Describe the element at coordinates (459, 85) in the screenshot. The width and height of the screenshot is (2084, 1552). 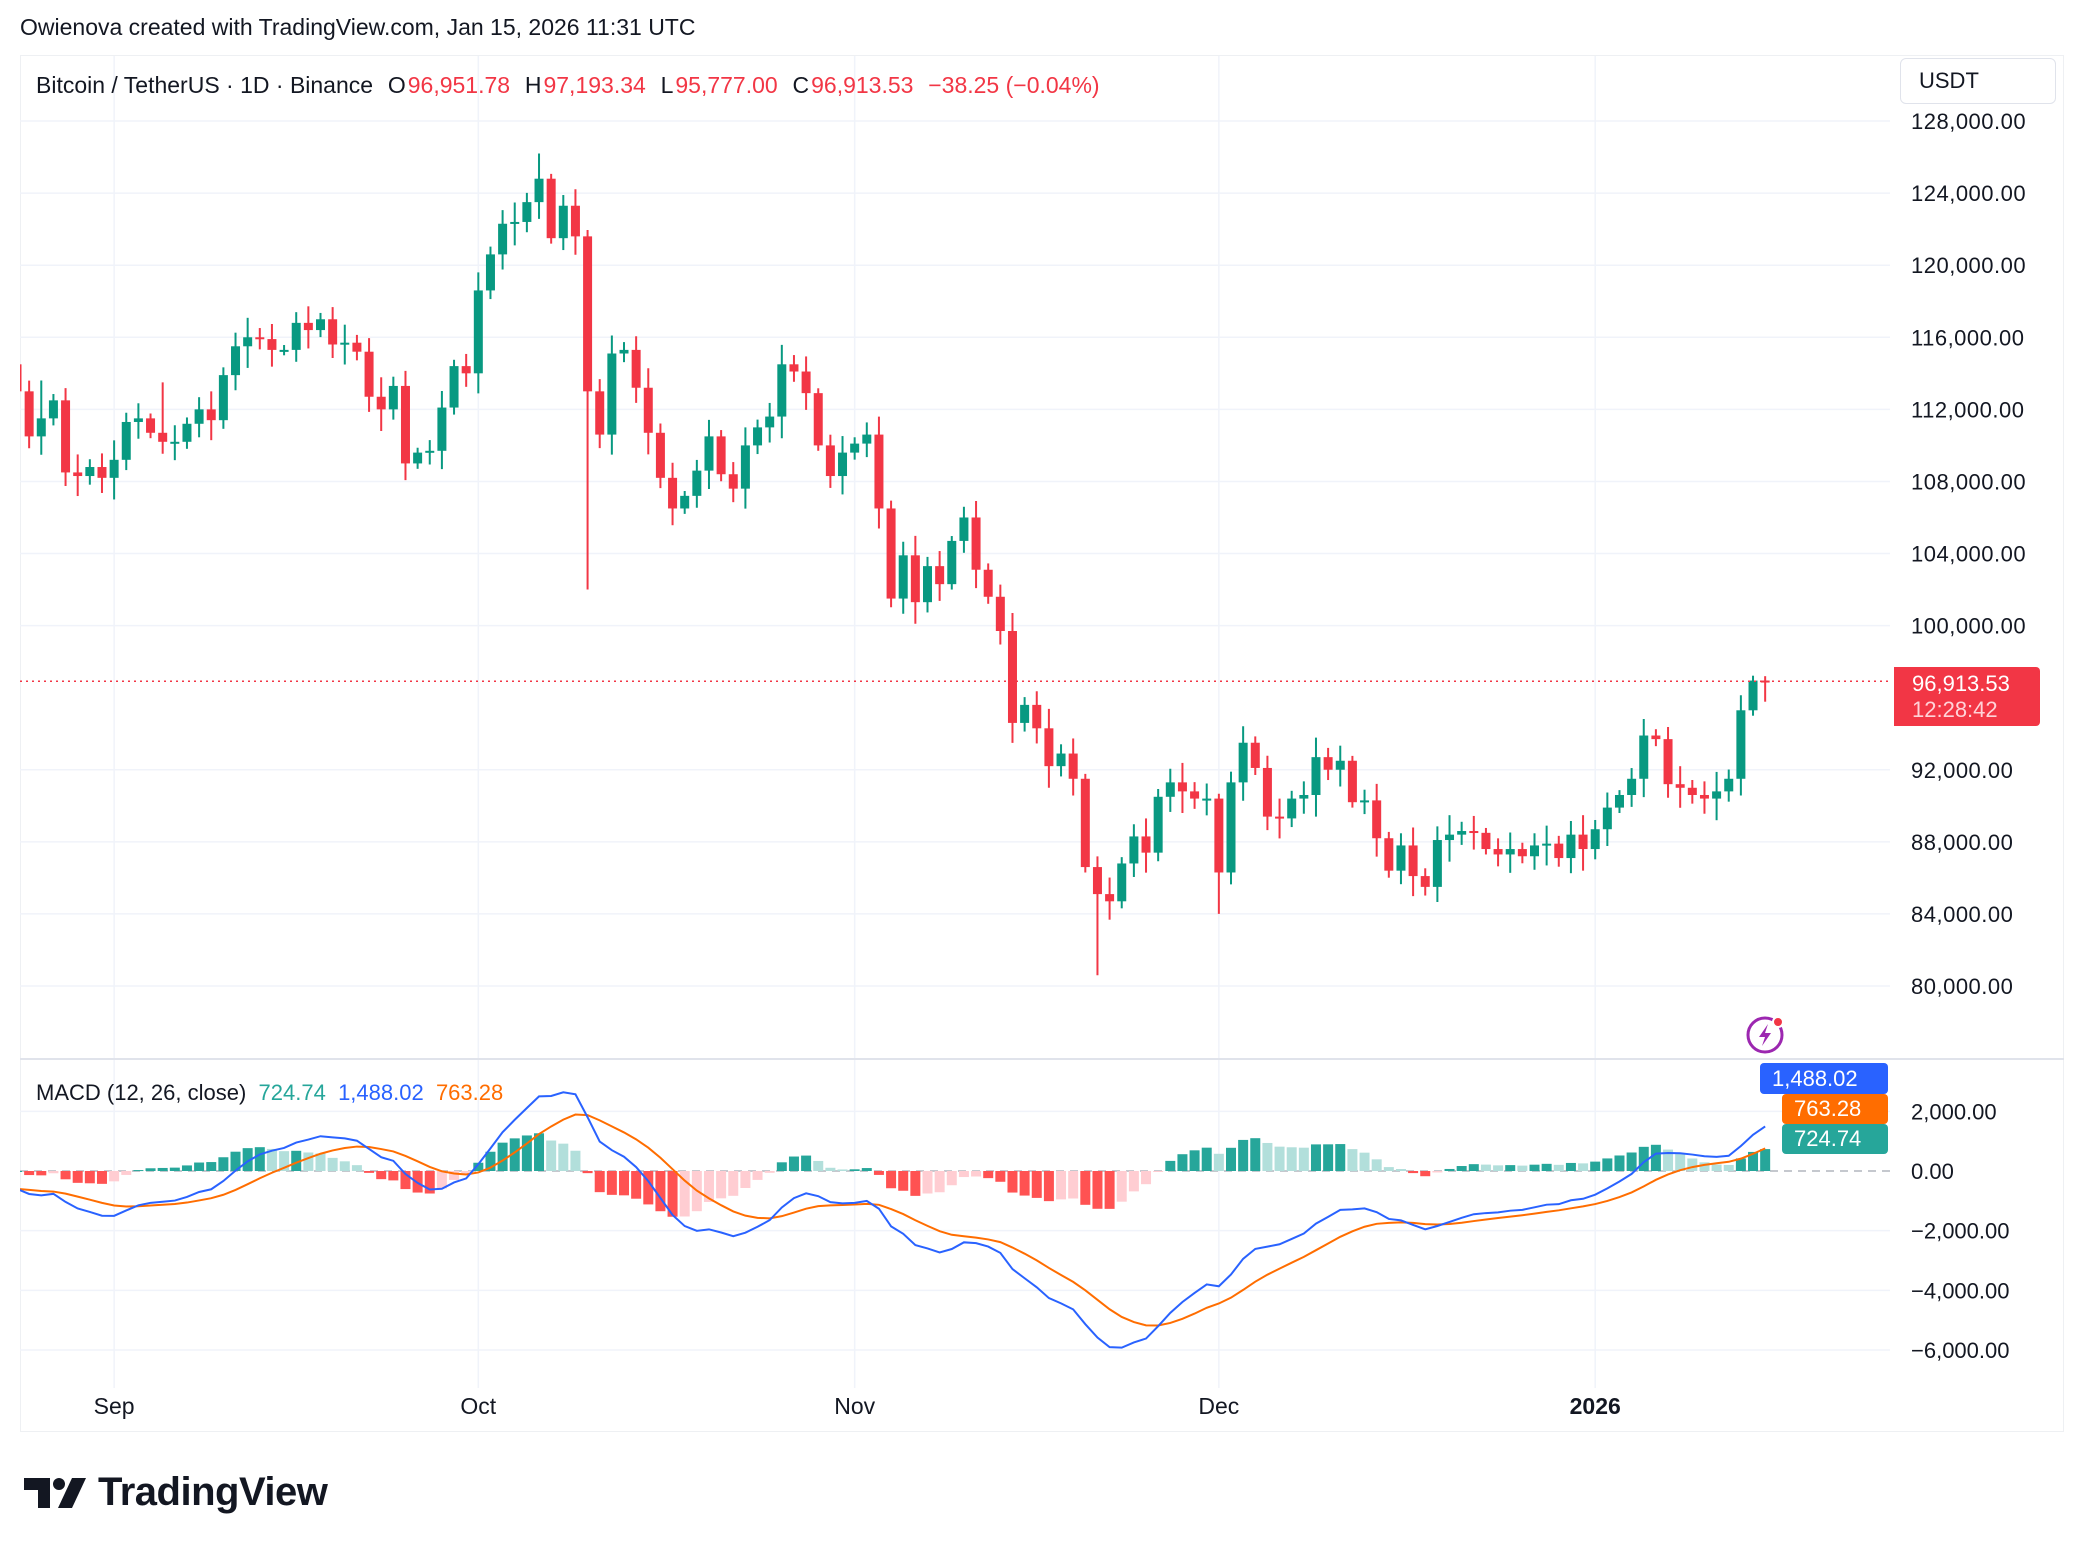
I see `open-value: 96,951.78` at that location.